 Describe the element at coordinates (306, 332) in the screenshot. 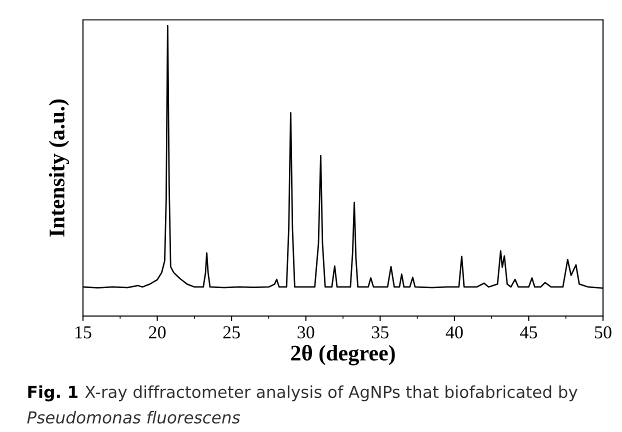

I see `x-tick-label: 30` at that location.